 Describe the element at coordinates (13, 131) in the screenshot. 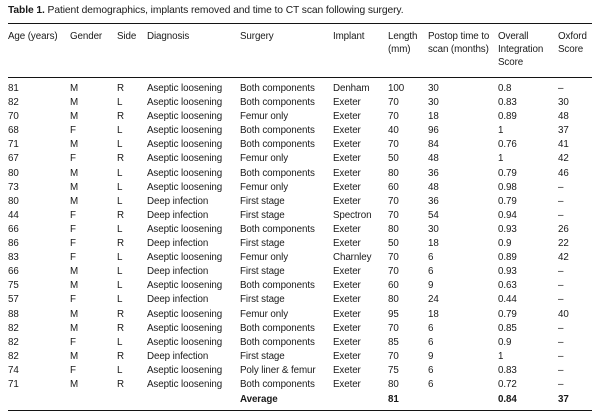

I see `table-cell: 68` at that location.